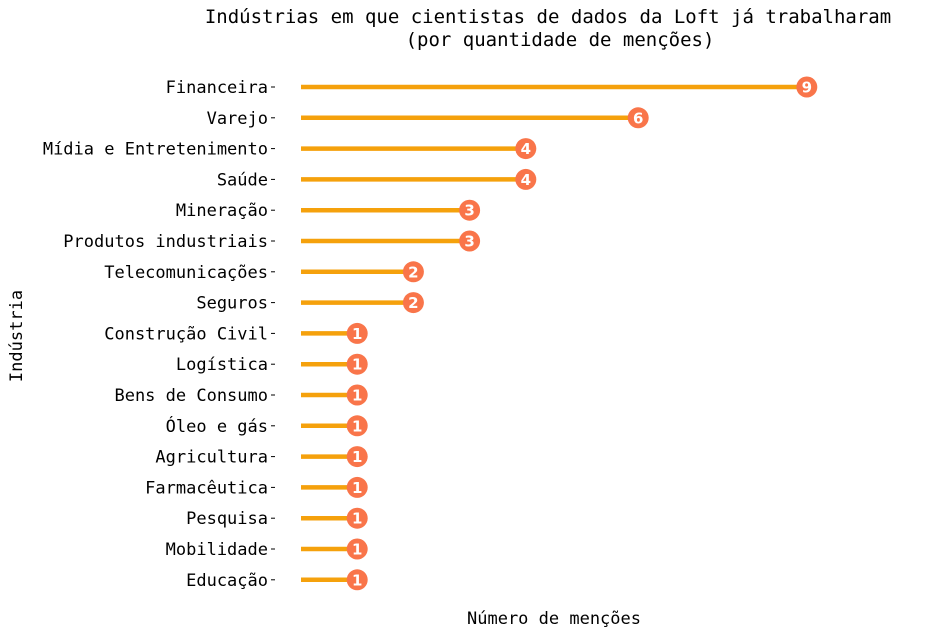 This screenshot has height=635, width=927. I want to click on y-tick-label: Pesquisa, so click(227, 519).